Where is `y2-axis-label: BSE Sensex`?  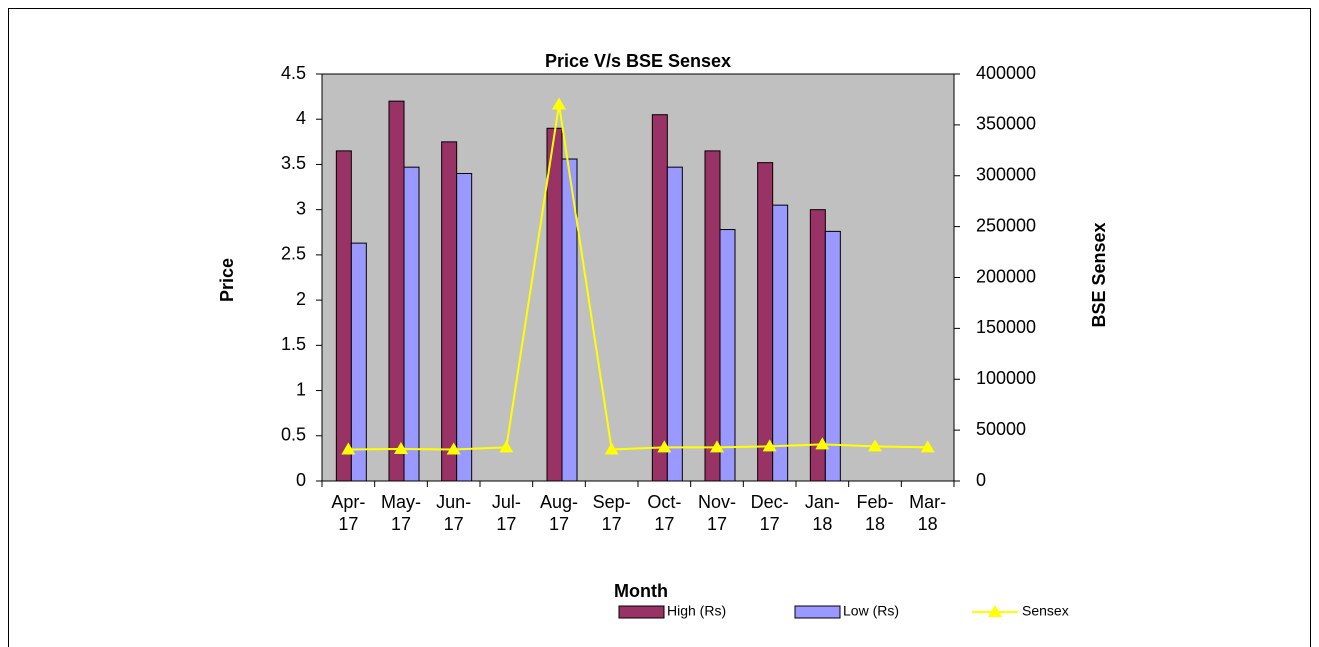
y2-axis-label: BSE Sensex is located at coordinates (1099, 274).